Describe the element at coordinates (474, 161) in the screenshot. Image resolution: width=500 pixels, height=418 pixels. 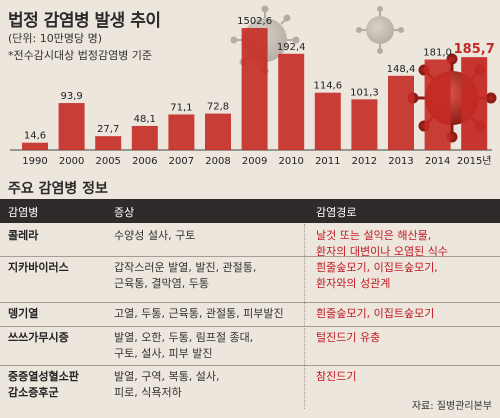
I see `x-tick-label: 2015년` at that location.